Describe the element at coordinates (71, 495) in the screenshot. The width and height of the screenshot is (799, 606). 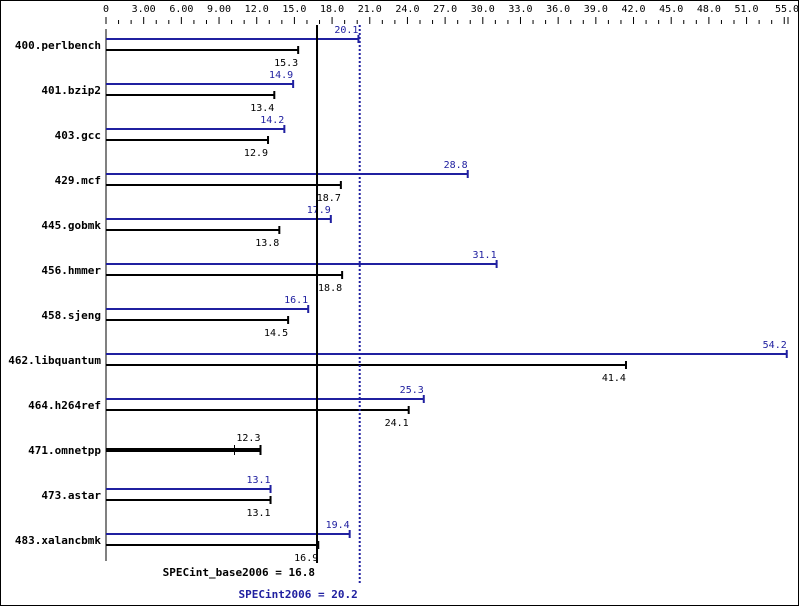
I see `category-label: 473.astar` at that location.